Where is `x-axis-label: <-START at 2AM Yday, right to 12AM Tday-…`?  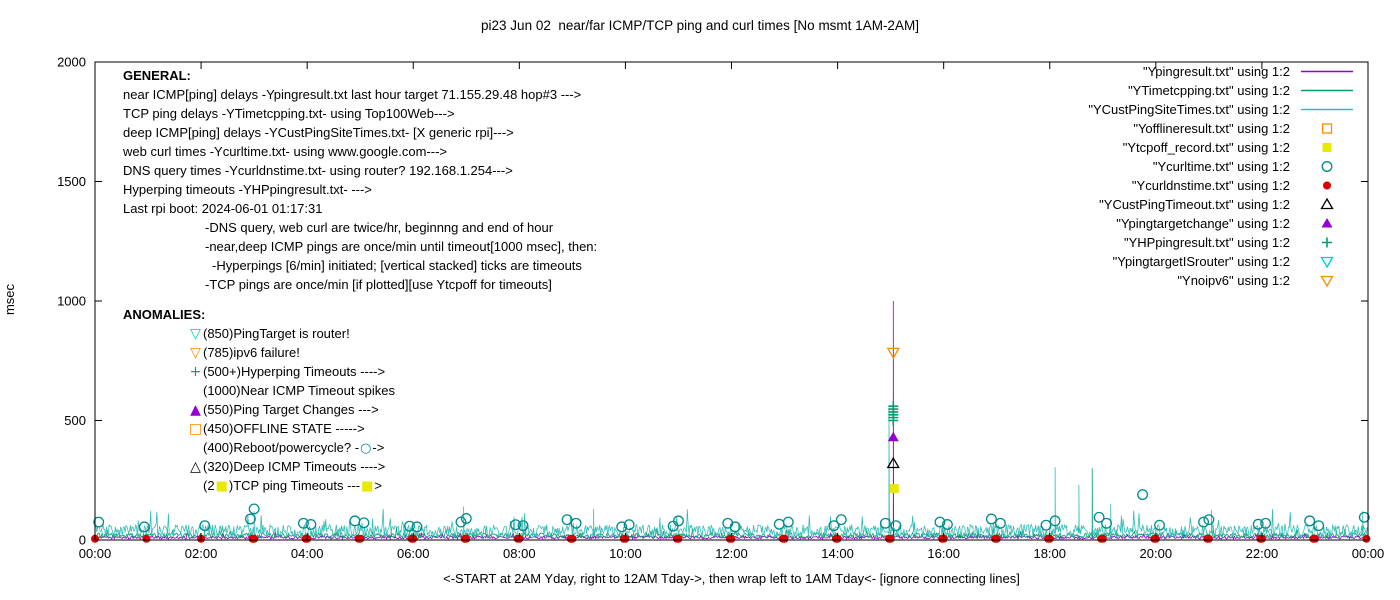
x-axis-label: <-START at 2AM Yday, right to 12AM Tday-… is located at coordinates (731, 578).